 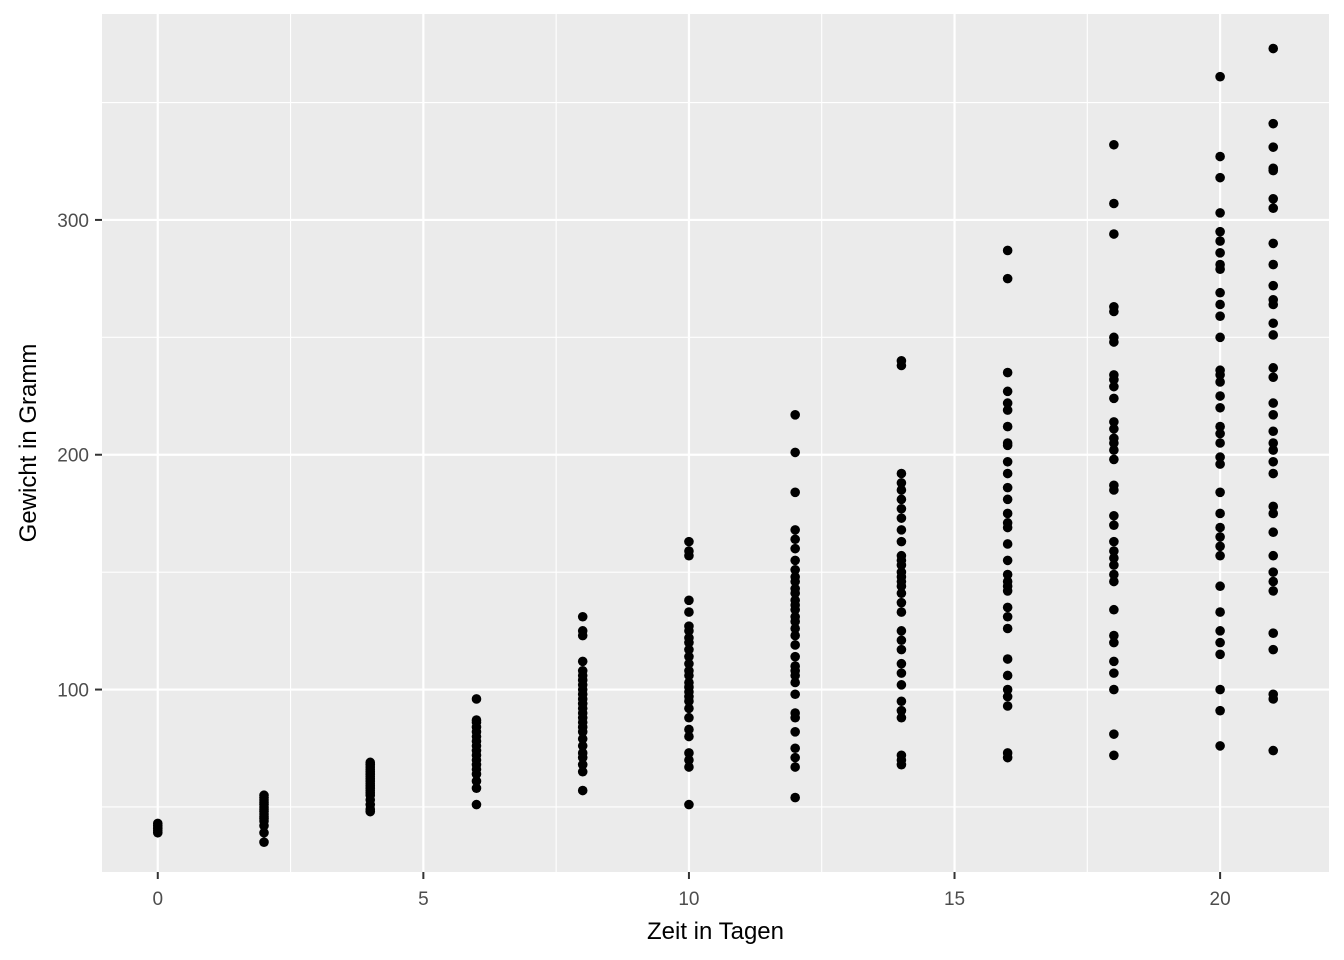 What do you see at coordinates (73, 456) in the screenshot?
I see `y-tick-label: 200` at bounding box center [73, 456].